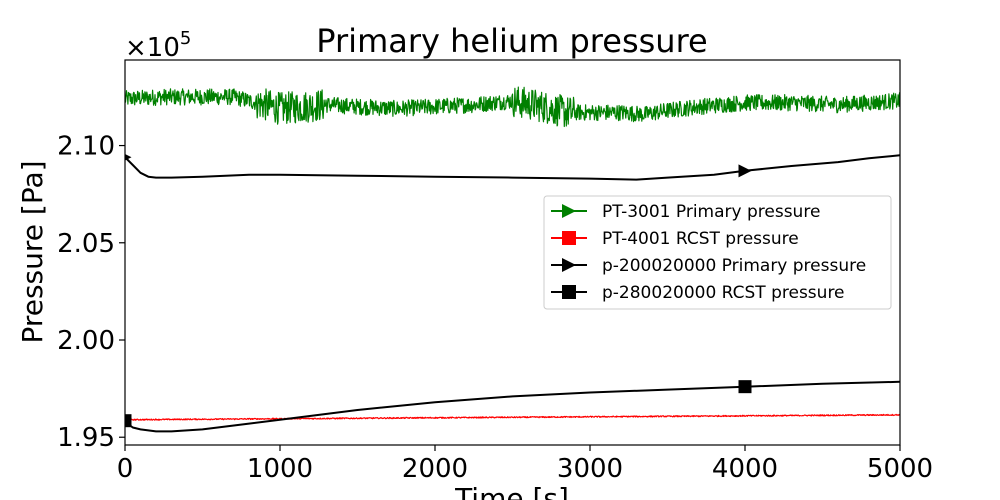 The image size is (1000, 500). I want to click on y-tick-label: 2.05, so click(86, 244).